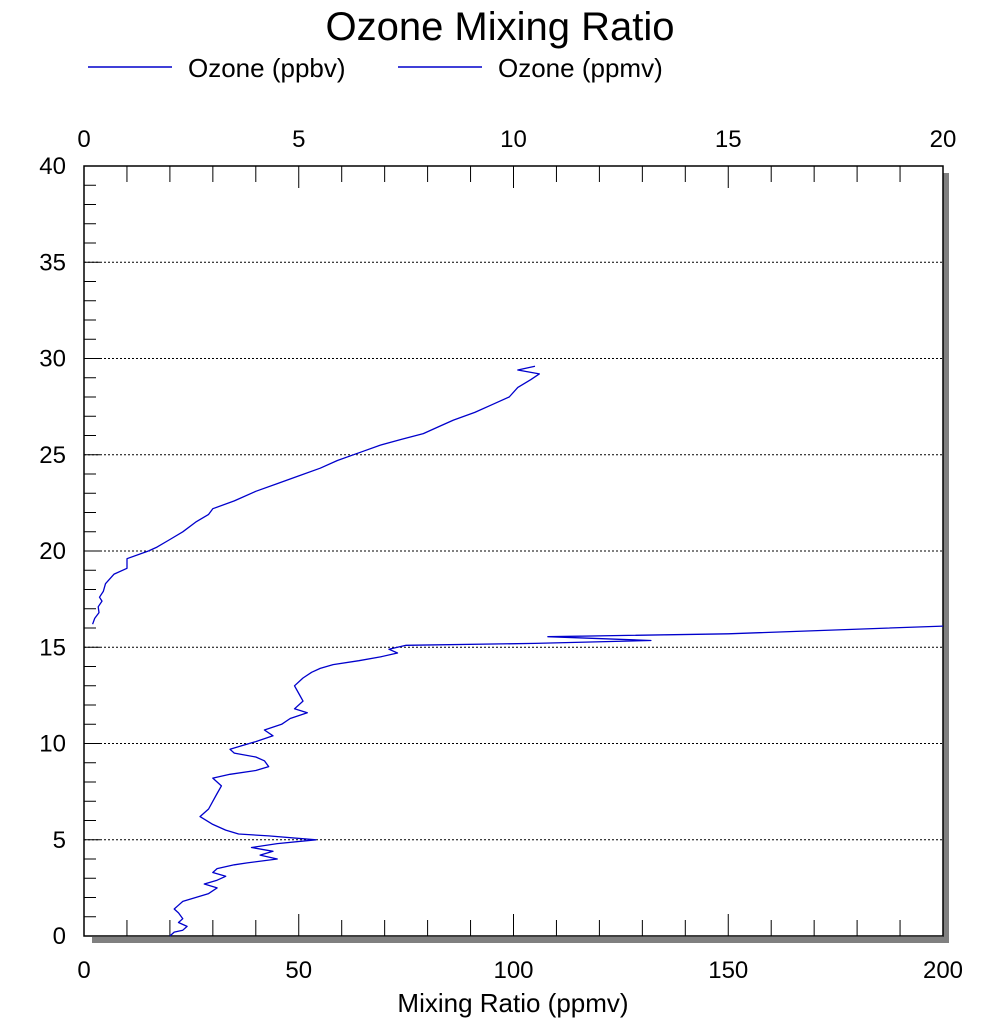 Image resolution: width=1000 pixels, height=1021 pixels. I want to click on x-top-tick-label: 10, so click(513, 139).